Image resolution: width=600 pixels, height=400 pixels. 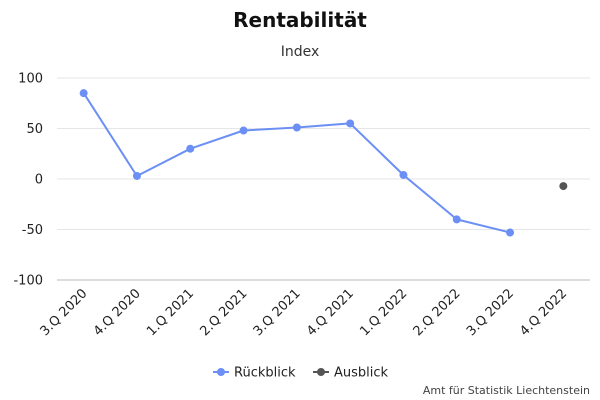 I want to click on y-tick-label: -50, so click(x=32, y=230).